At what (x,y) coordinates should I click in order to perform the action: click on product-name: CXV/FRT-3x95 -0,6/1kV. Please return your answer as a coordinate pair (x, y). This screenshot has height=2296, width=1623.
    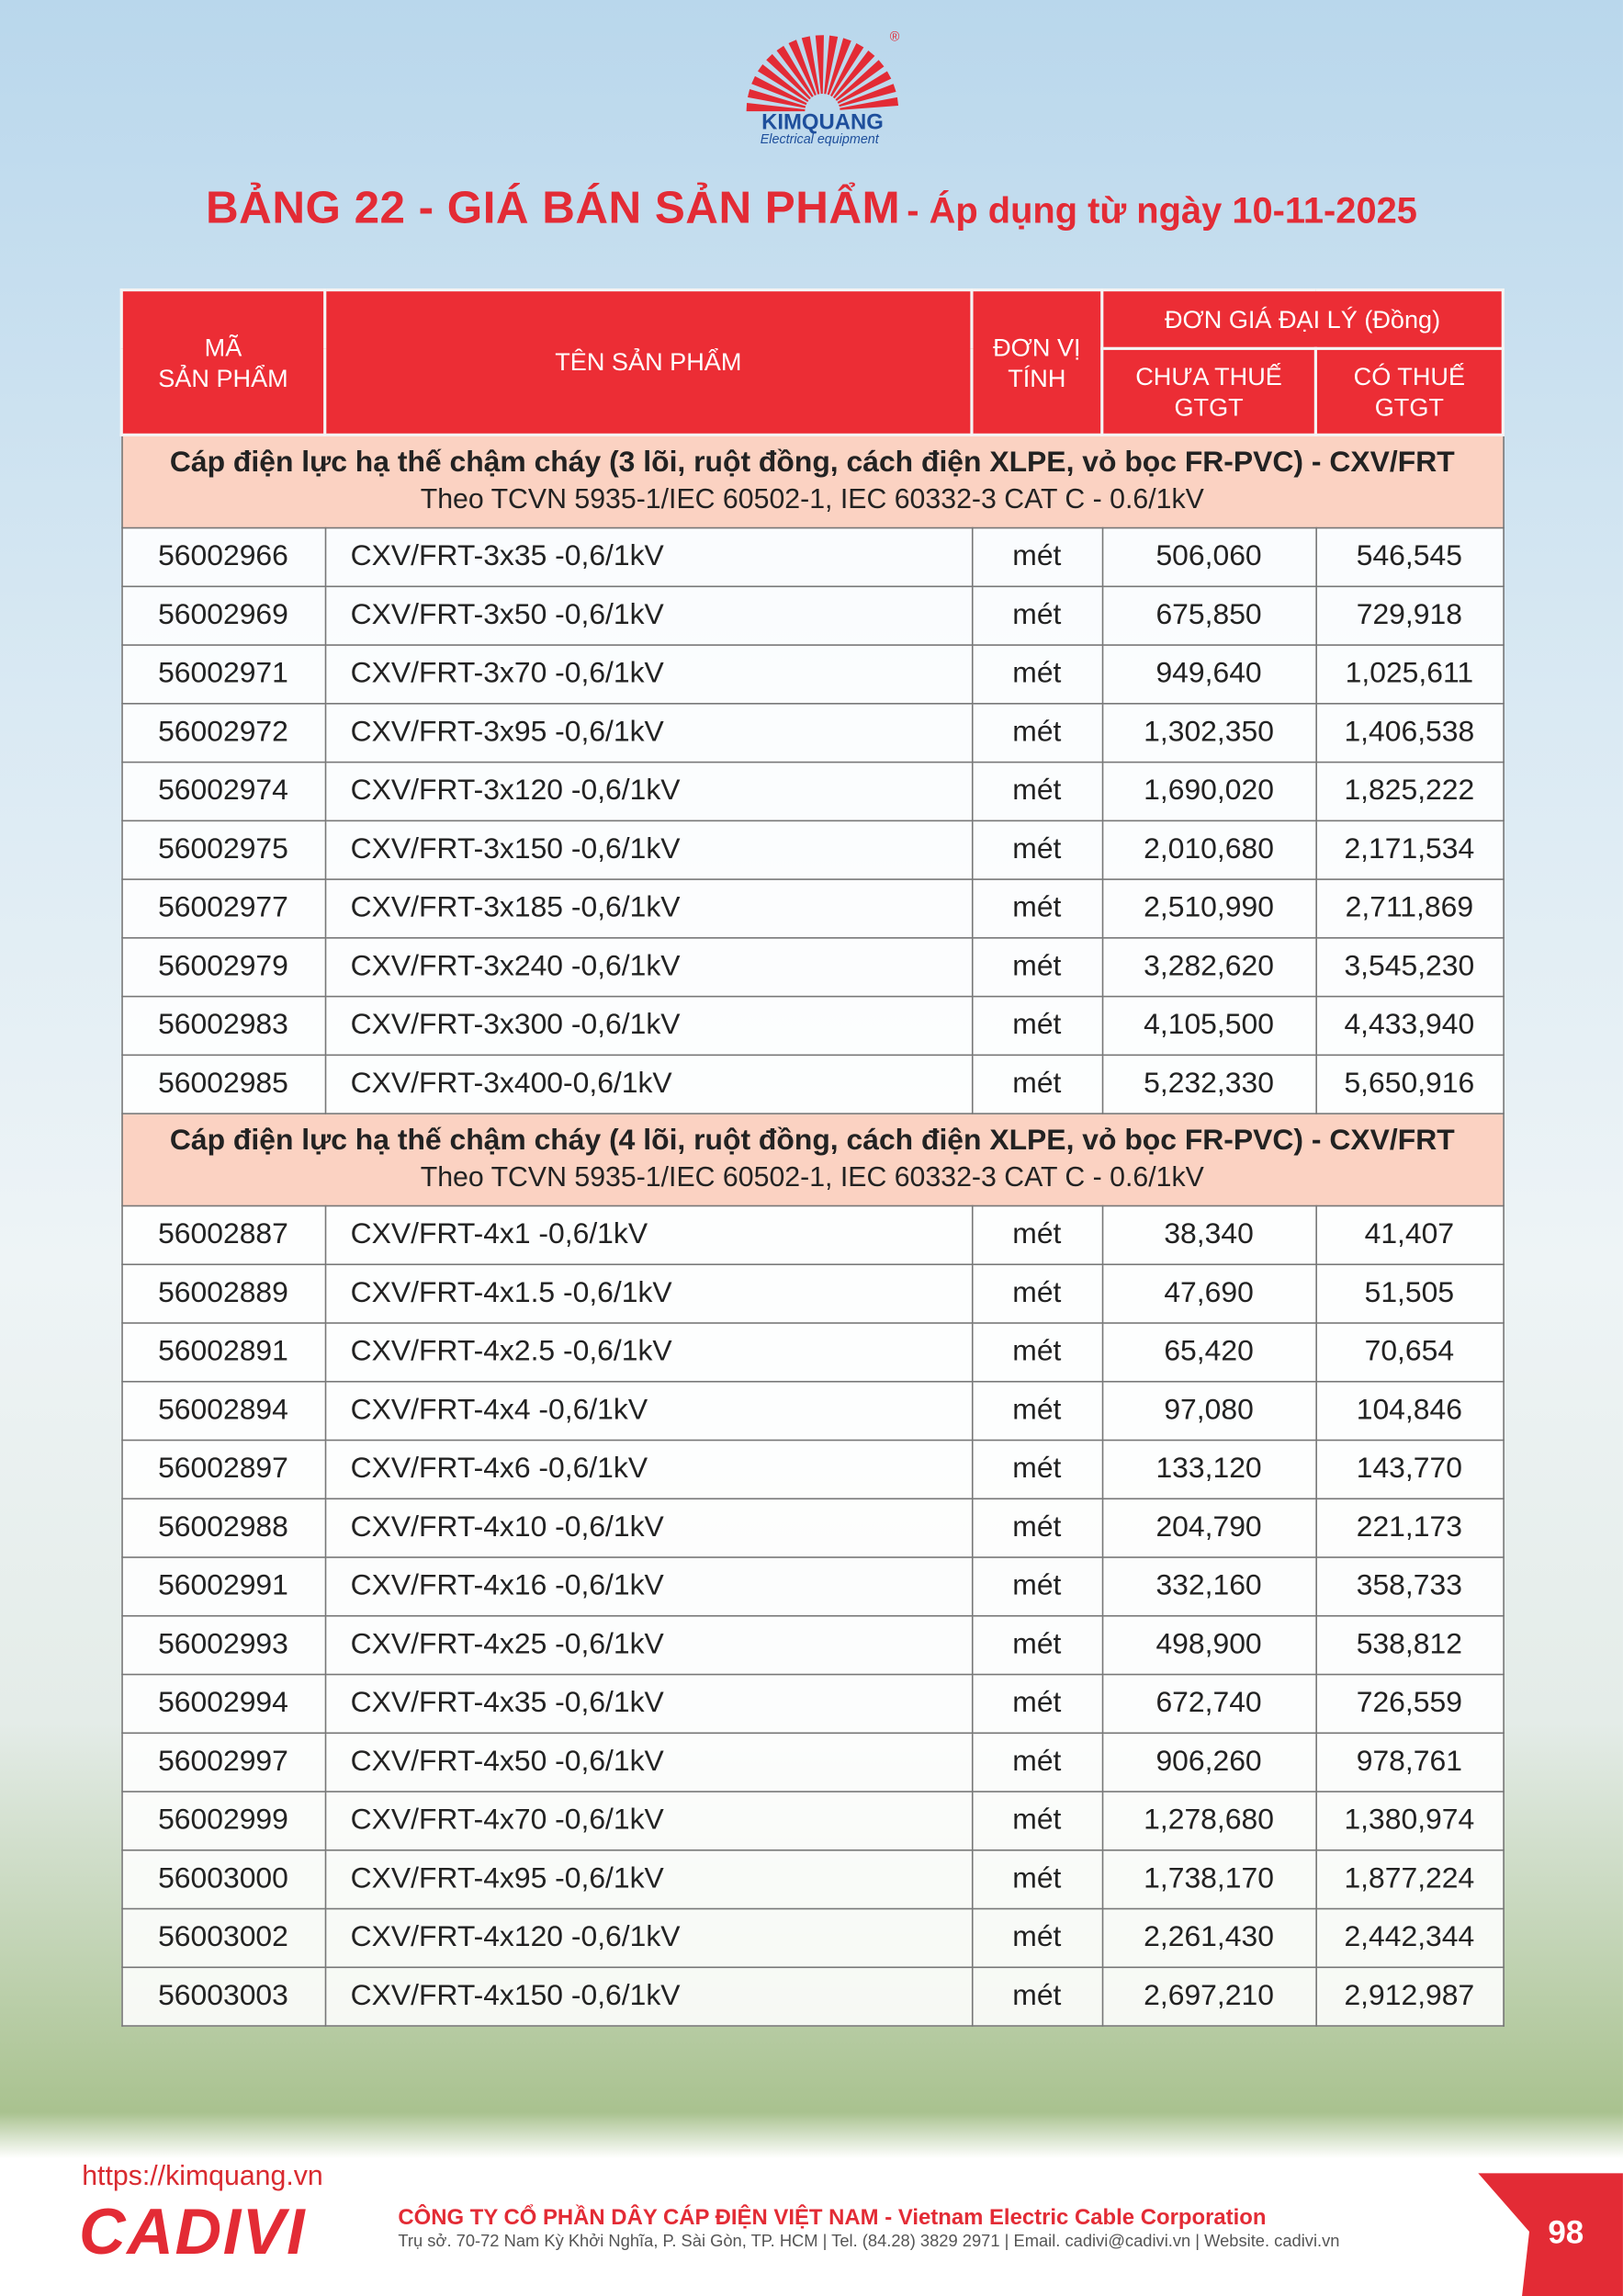
    Looking at the image, I should click on (648, 733).